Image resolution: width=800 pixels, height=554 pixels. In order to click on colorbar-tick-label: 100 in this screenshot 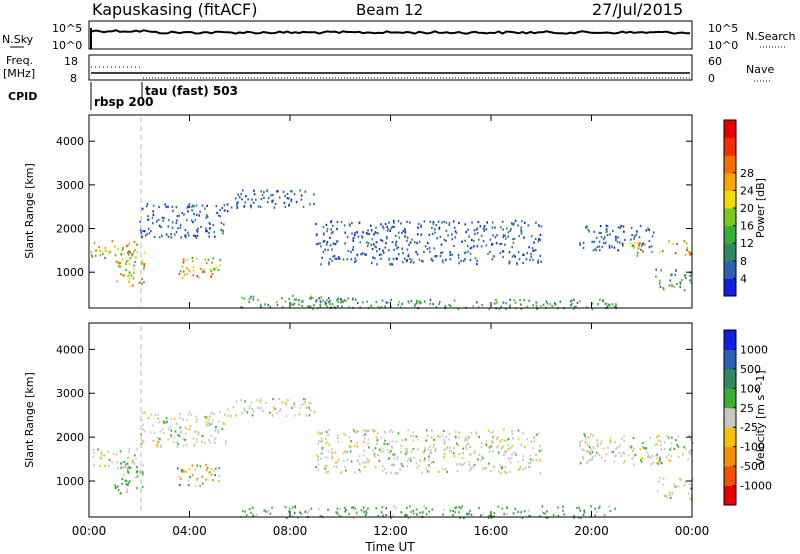, I will do `click(750, 388)`.